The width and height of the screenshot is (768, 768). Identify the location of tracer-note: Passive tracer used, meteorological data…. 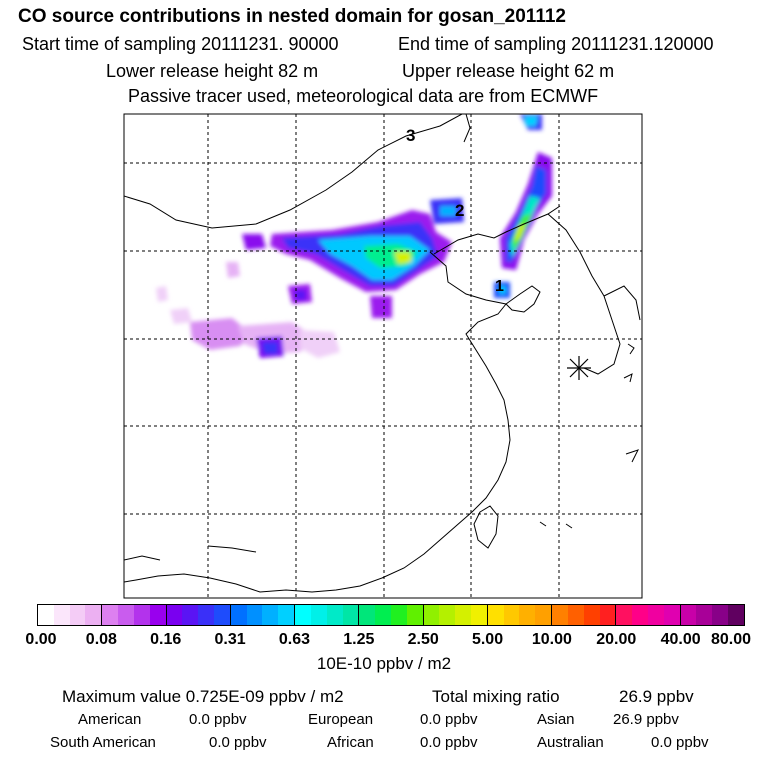
(363, 96).